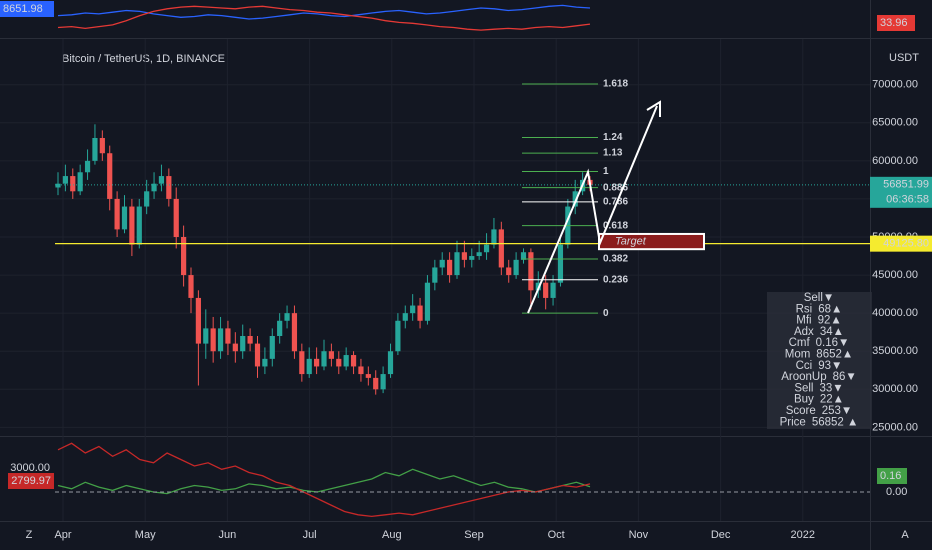 Image resolution: width=932 pixels, height=550 pixels. What do you see at coordinates (901, 243) in the screenshot?
I see `support-tag-bg` at bounding box center [901, 243].